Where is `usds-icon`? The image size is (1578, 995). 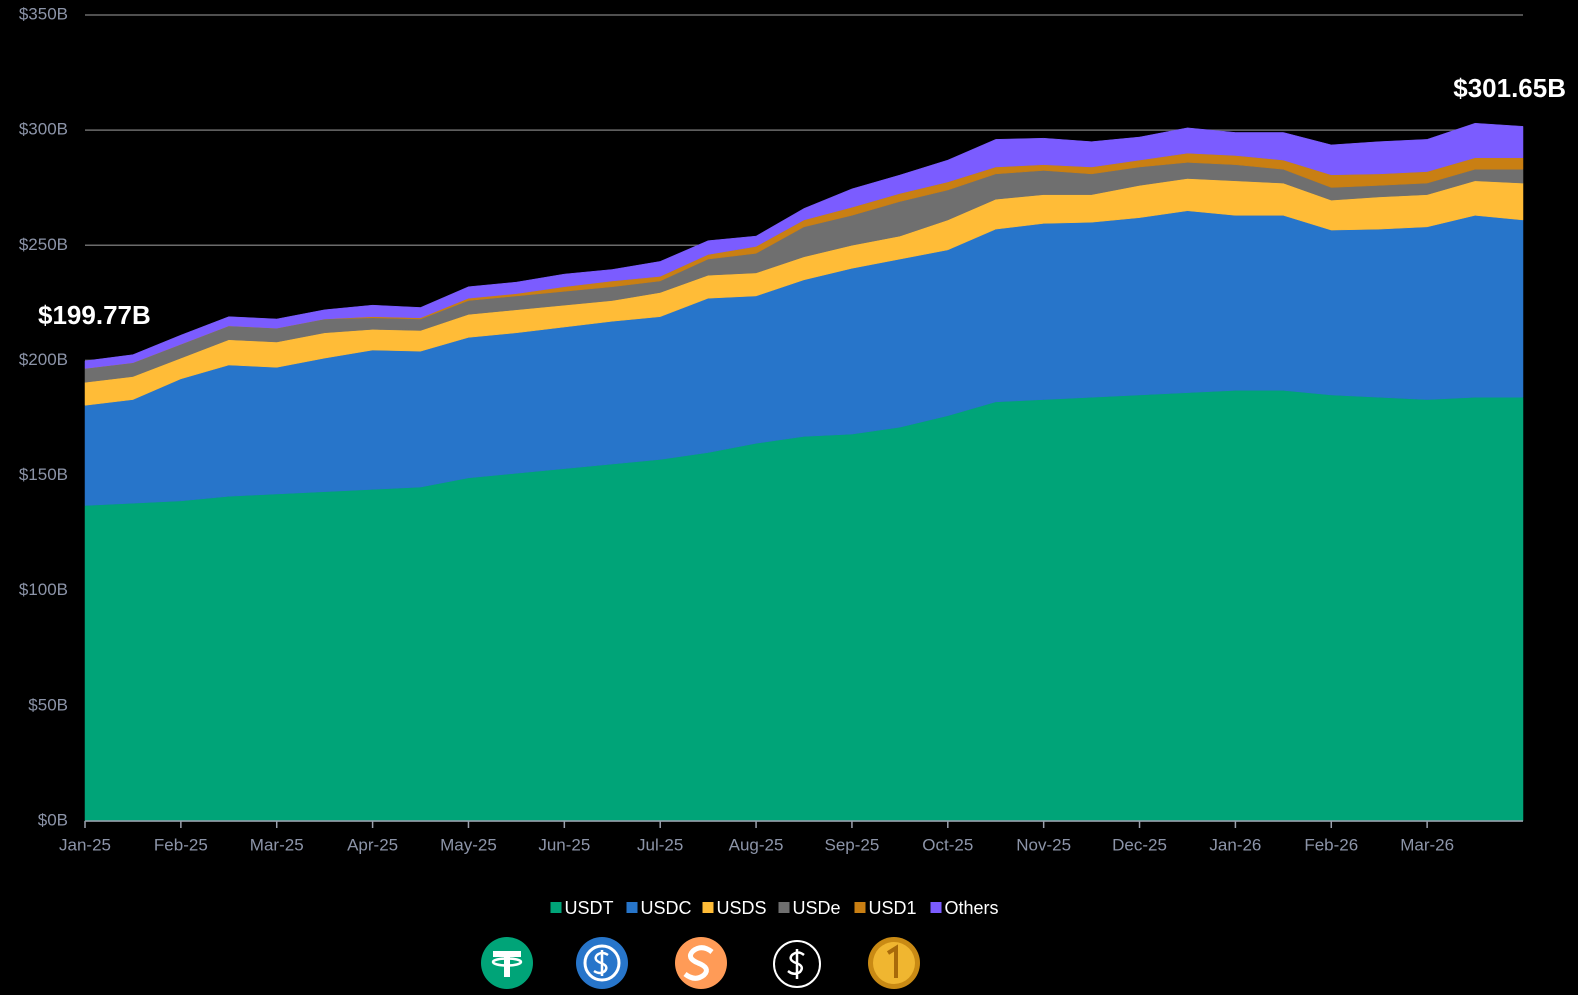 usds-icon is located at coordinates (701, 963).